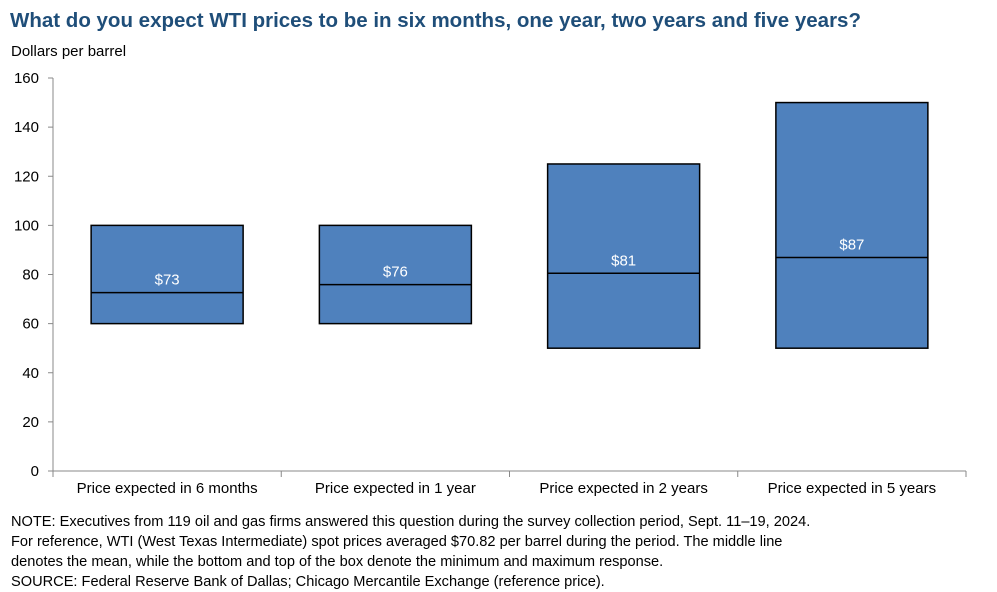 The image size is (997, 592). I want to click on y-axis-unit-label: Dollars per barrel, so click(69, 51).